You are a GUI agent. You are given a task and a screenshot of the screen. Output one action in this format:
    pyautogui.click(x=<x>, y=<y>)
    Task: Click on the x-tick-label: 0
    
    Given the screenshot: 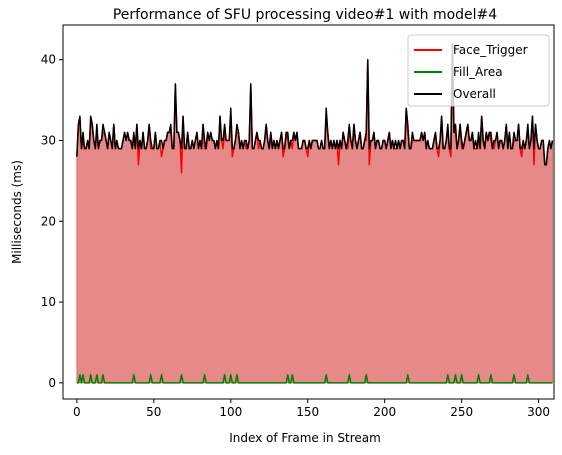 What is the action you would take?
    pyautogui.click(x=77, y=412)
    